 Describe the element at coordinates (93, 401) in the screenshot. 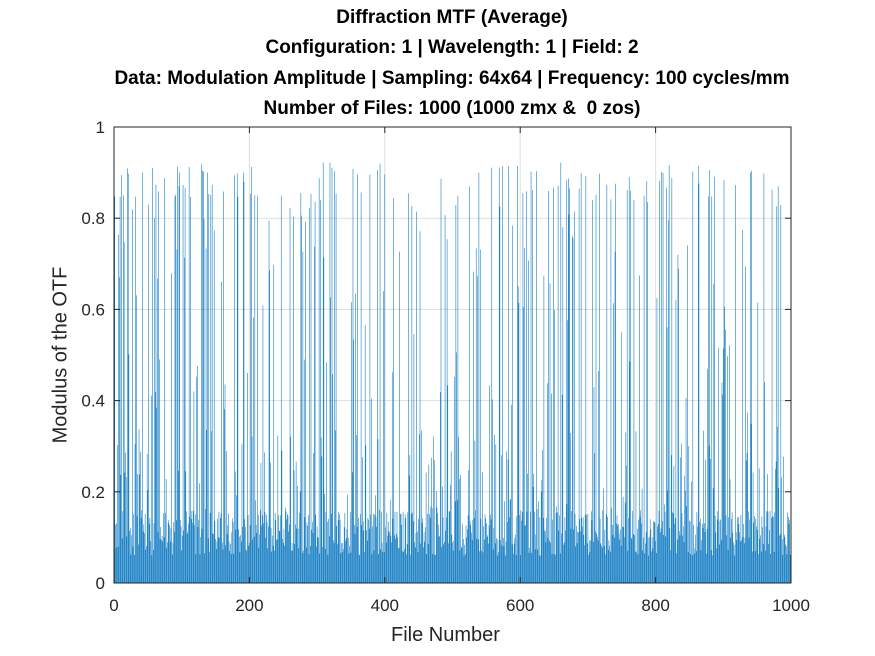

I see `y-tick-label: 0.4` at that location.